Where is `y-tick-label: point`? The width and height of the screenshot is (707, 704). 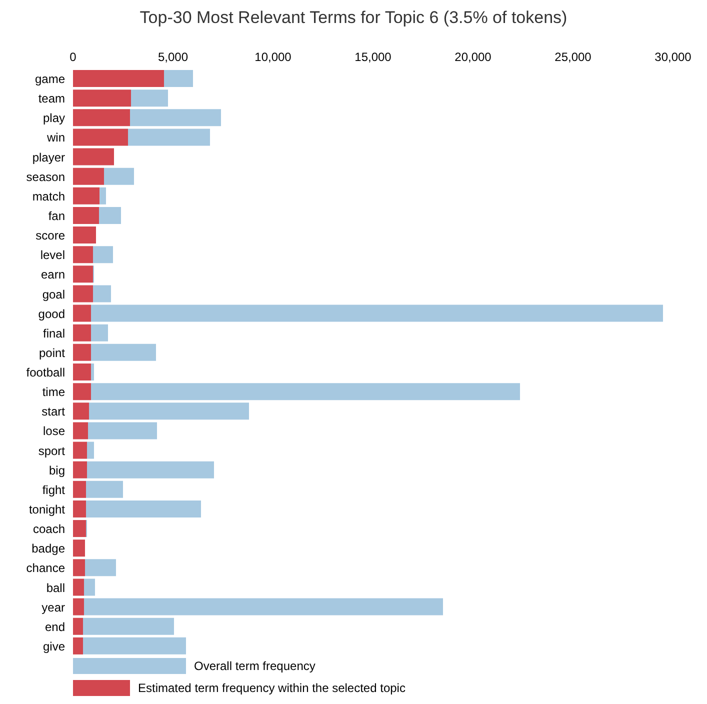
y-tick-label: point is located at coordinates (52, 353).